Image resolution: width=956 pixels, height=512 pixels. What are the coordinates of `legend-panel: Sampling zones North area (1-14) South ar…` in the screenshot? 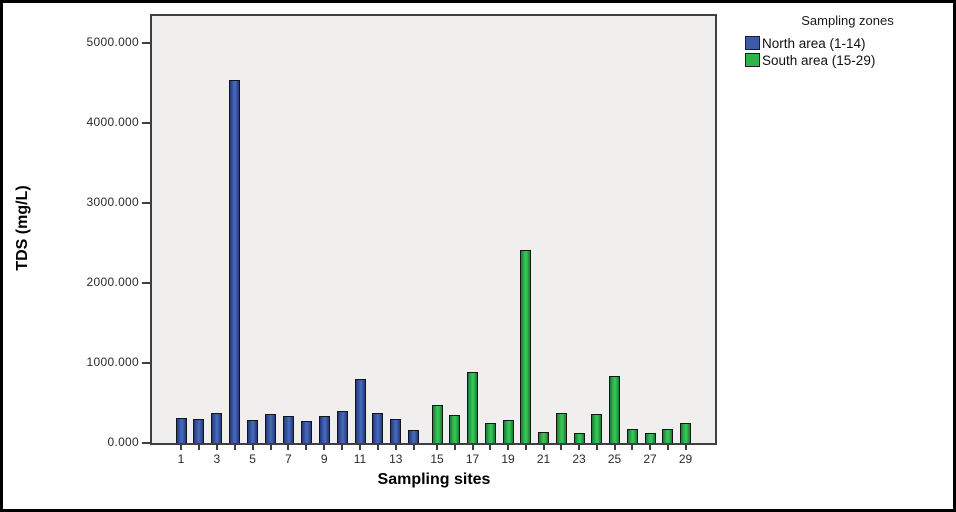 It's located at (847, 41).